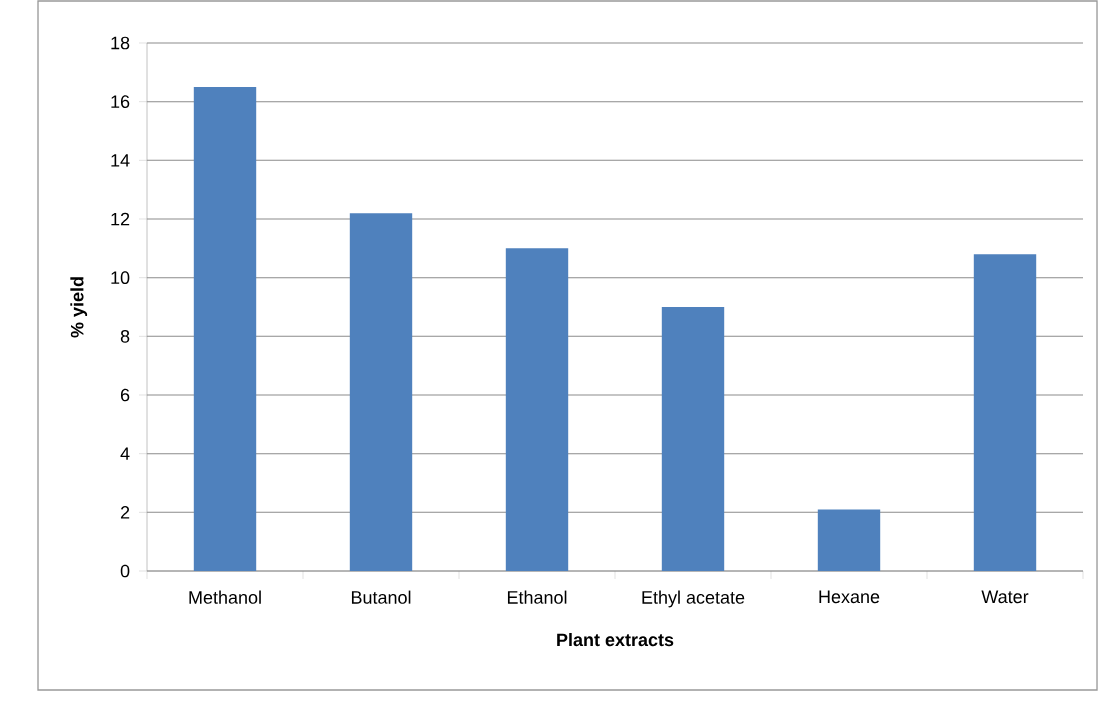  What do you see at coordinates (381, 597) in the screenshot?
I see `x-tick-label: Butanol` at bounding box center [381, 597].